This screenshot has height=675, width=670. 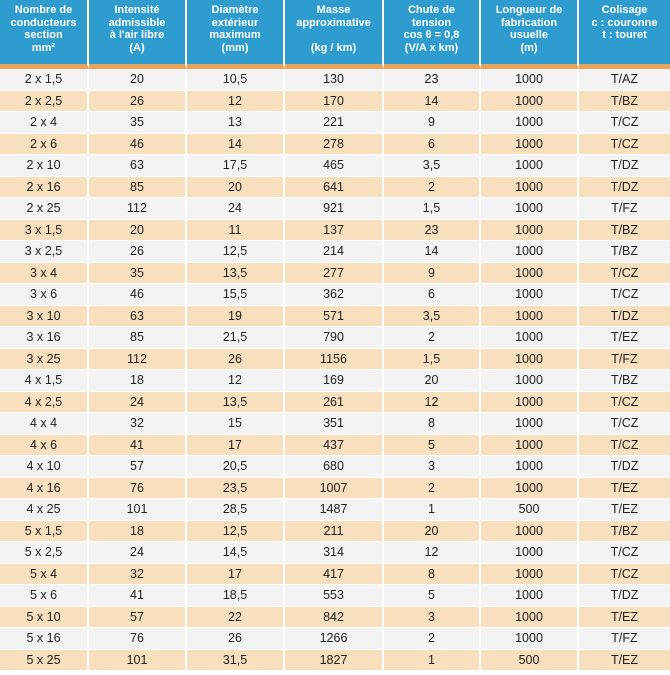 I want to click on section-cell: 5 x 2,5, so click(x=44, y=553).